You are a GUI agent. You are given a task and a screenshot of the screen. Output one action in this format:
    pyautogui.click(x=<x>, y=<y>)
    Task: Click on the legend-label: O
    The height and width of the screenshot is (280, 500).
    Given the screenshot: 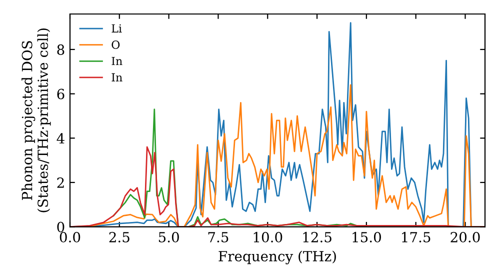 What is the action you would take?
    pyautogui.click(x=116, y=44)
    